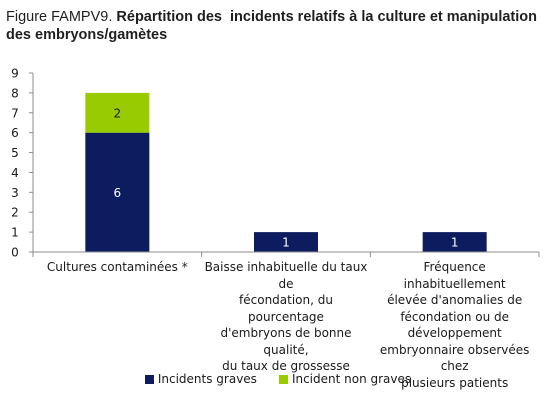  I want to click on x-category-label-line: Cultures contaminées *, so click(117, 267).